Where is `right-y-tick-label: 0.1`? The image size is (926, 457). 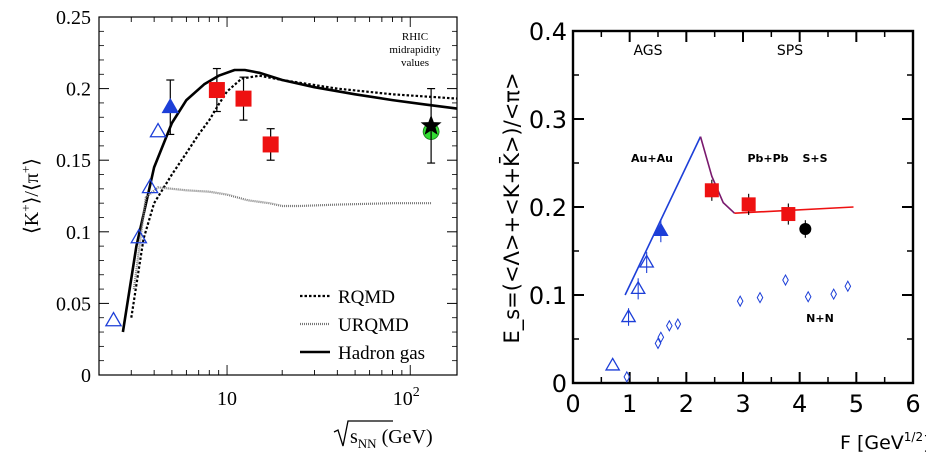
right-y-tick-label: 0.1 is located at coordinates (548, 296).